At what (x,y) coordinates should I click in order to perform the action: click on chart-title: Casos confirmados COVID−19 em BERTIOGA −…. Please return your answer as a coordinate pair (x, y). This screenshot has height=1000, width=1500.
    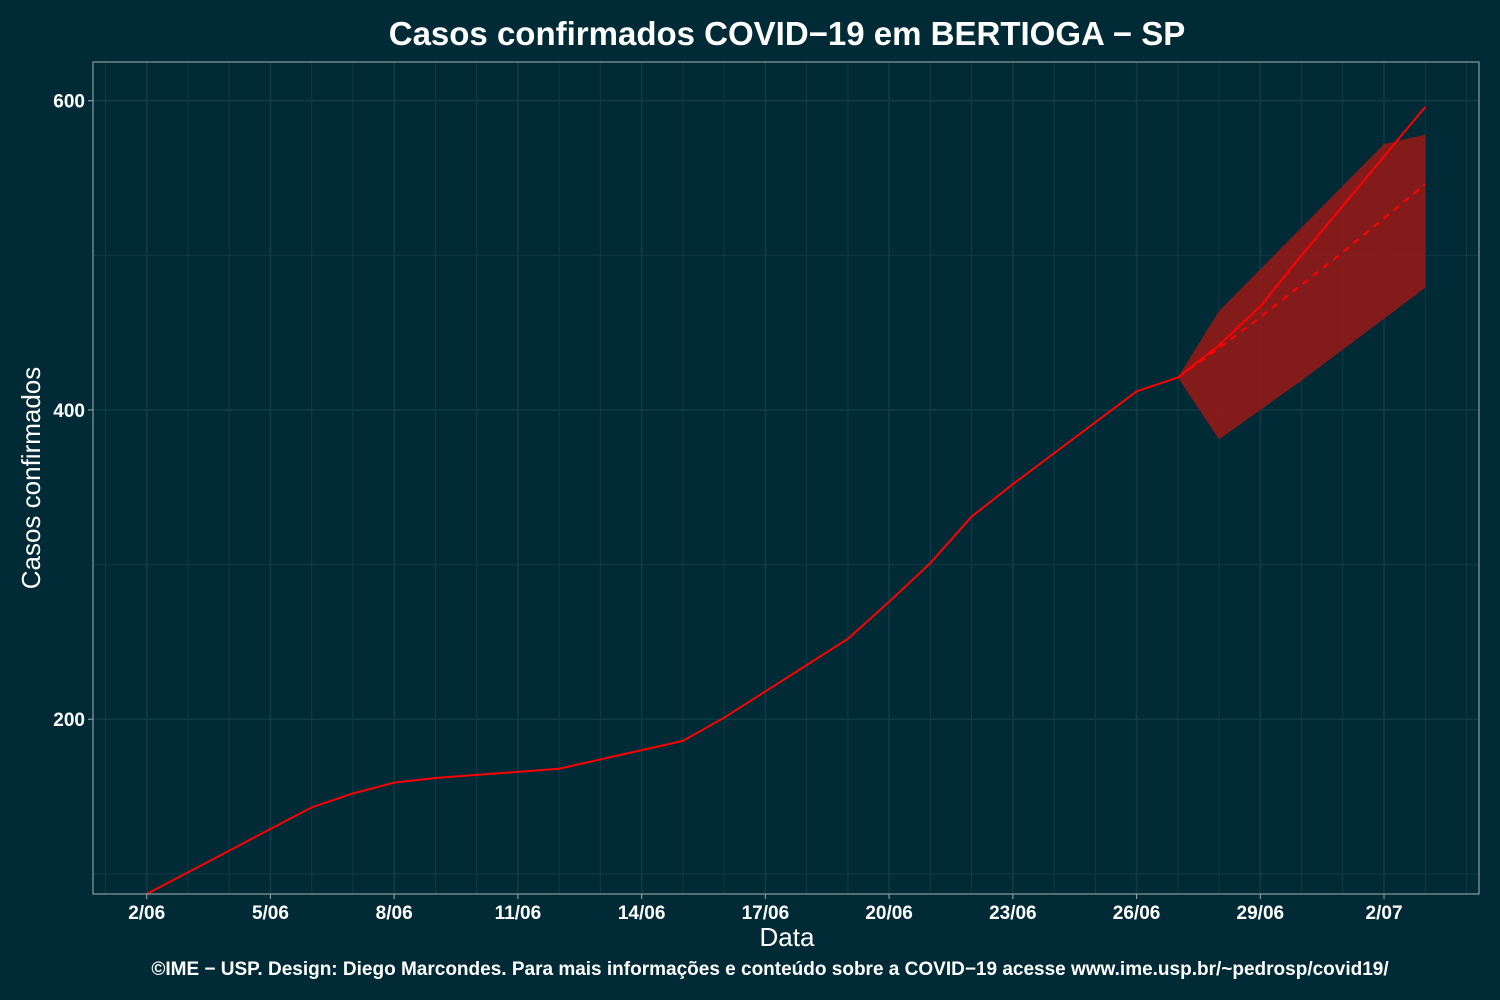
    Looking at the image, I should click on (787, 33).